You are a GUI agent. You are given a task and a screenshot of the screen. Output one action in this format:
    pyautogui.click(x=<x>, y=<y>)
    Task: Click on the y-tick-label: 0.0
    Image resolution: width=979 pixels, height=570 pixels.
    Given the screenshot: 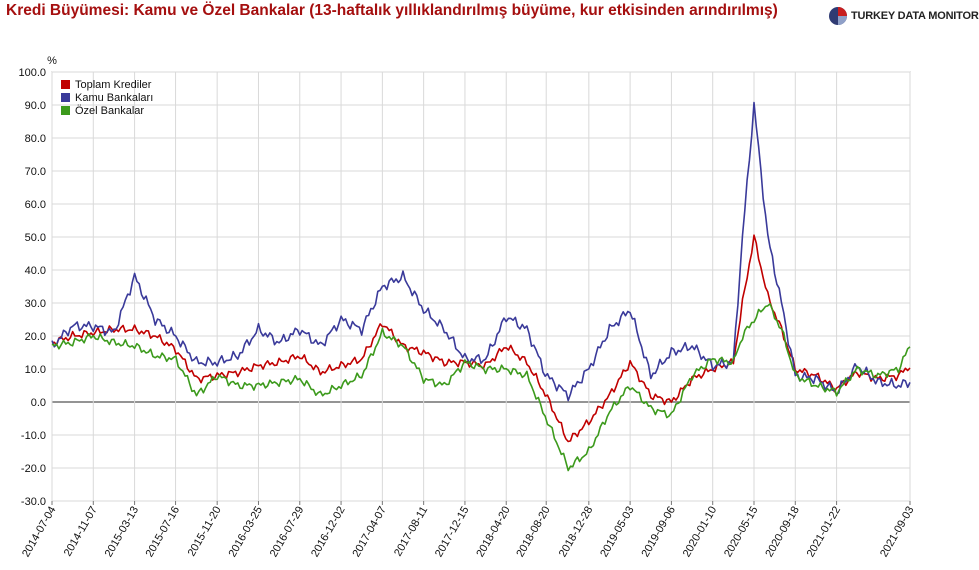 What is the action you would take?
    pyautogui.click(x=38, y=403)
    